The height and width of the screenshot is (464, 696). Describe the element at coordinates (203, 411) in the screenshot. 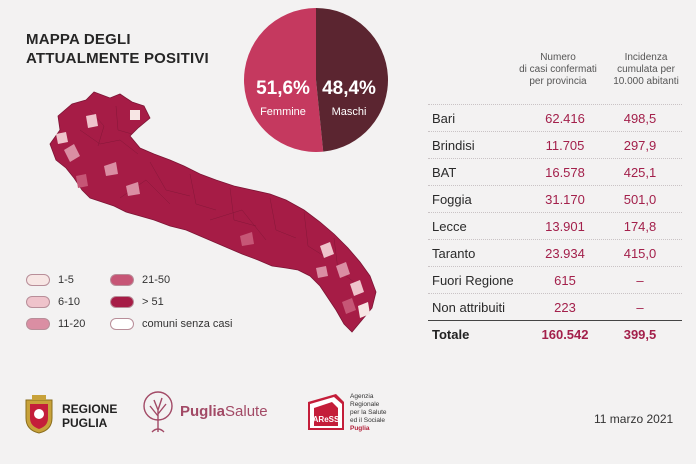

I see `puglia-salute-bold: Puglia` at that location.